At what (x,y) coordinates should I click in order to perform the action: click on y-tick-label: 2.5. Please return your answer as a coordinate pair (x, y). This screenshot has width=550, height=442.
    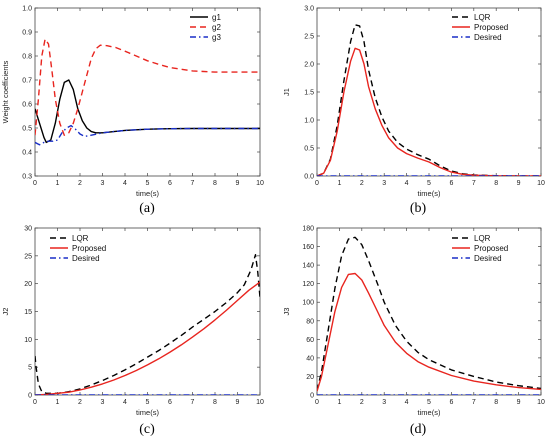
    Looking at the image, I should click on (309, 37).